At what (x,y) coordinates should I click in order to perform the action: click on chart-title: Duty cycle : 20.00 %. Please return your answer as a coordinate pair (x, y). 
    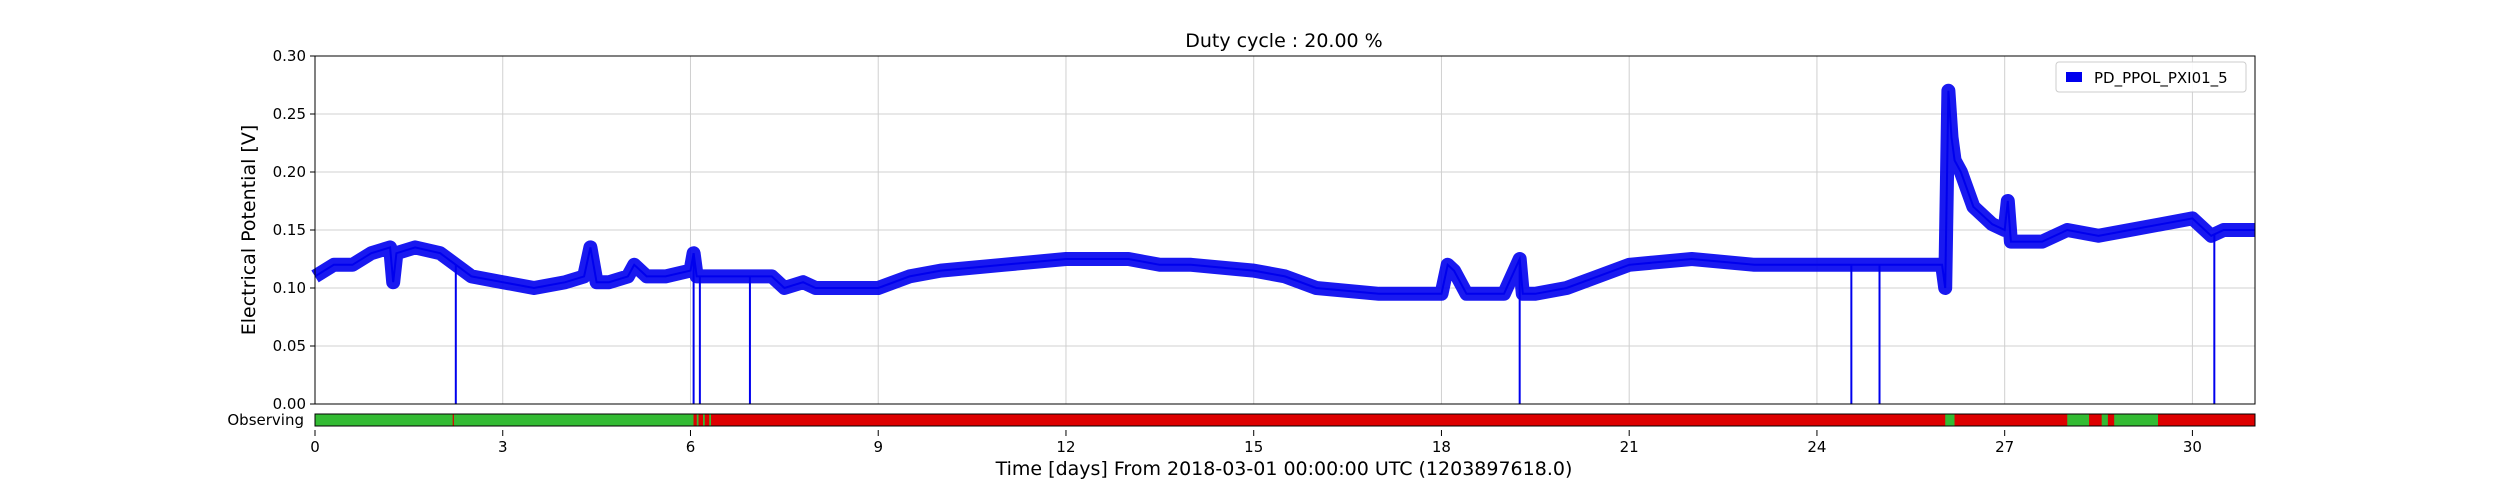
    Looking at the image, I should click on (1283, 41).